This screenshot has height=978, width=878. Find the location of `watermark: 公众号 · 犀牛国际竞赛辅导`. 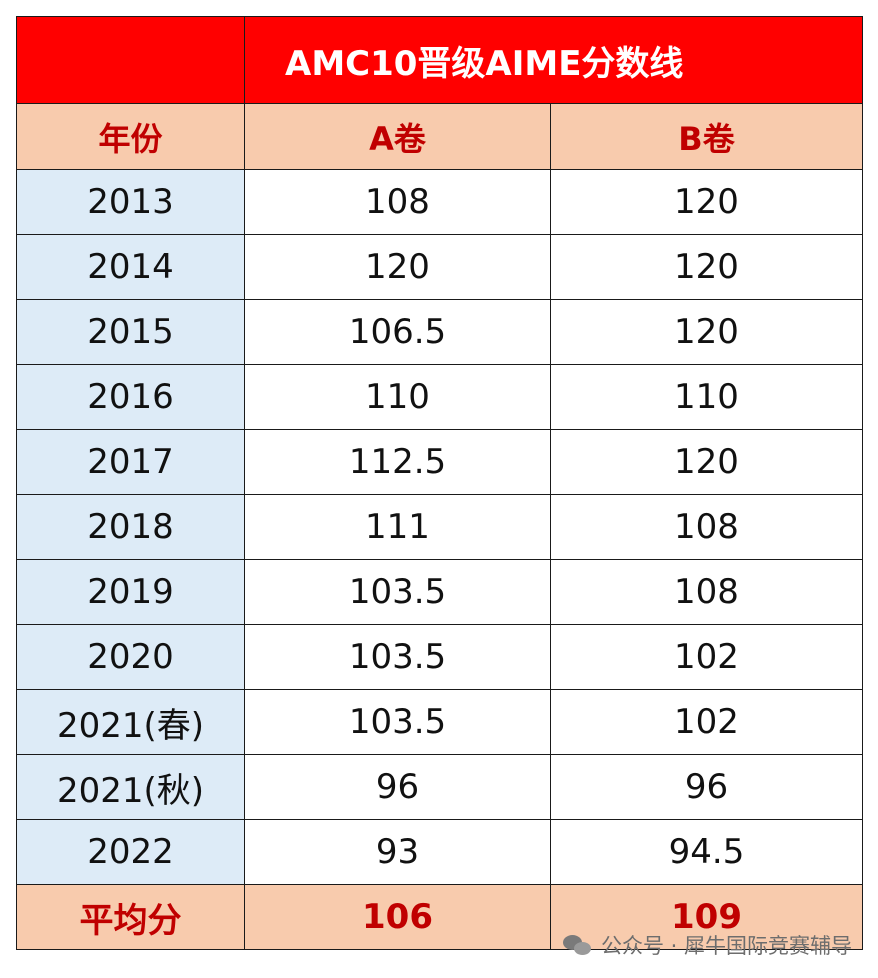

watermark: 公众号 · 犀牛国际竞赛辅导 is located at coordinates (707, 945).